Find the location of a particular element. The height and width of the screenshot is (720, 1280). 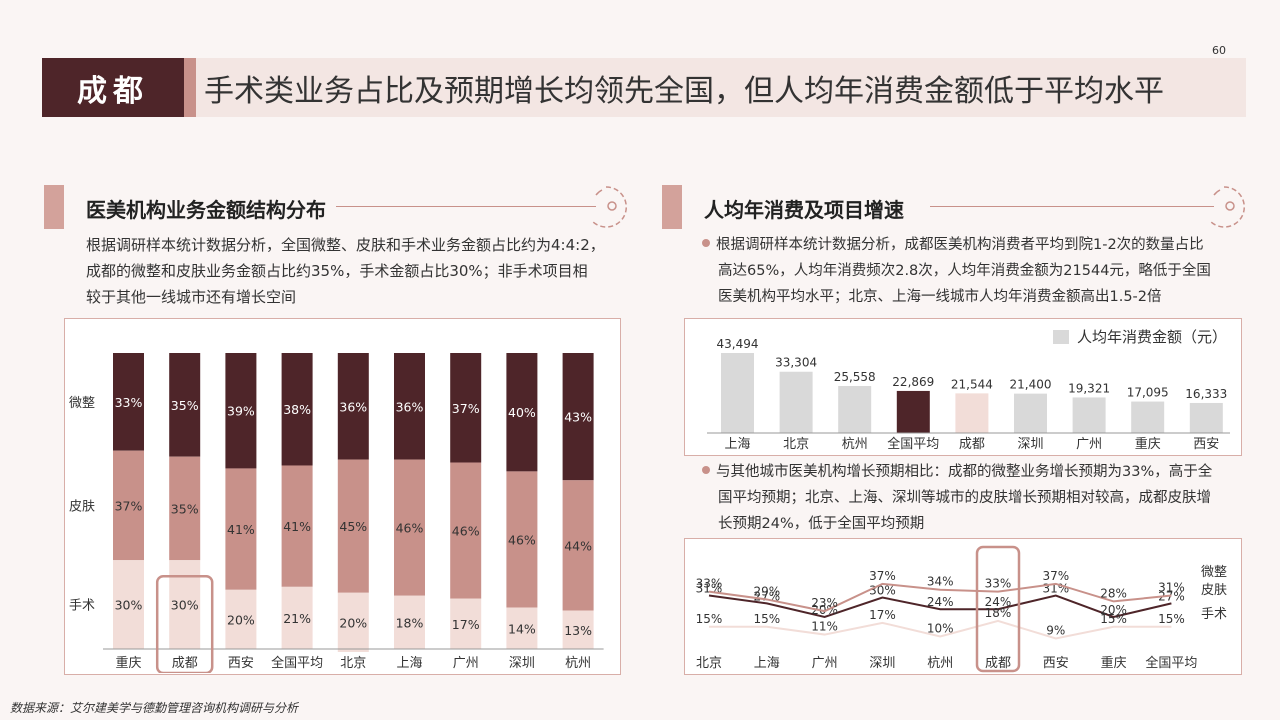

right-section-line is located at coordinates (1072, 206).